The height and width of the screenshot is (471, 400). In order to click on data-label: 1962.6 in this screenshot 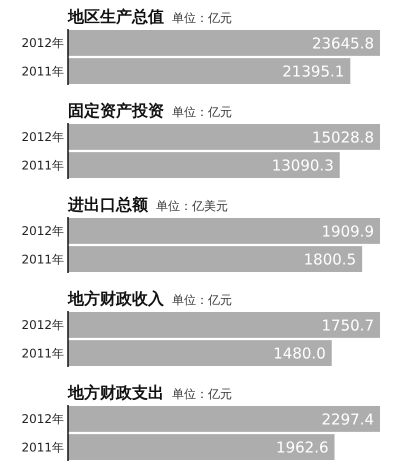, I will do `click(302, 447)`.